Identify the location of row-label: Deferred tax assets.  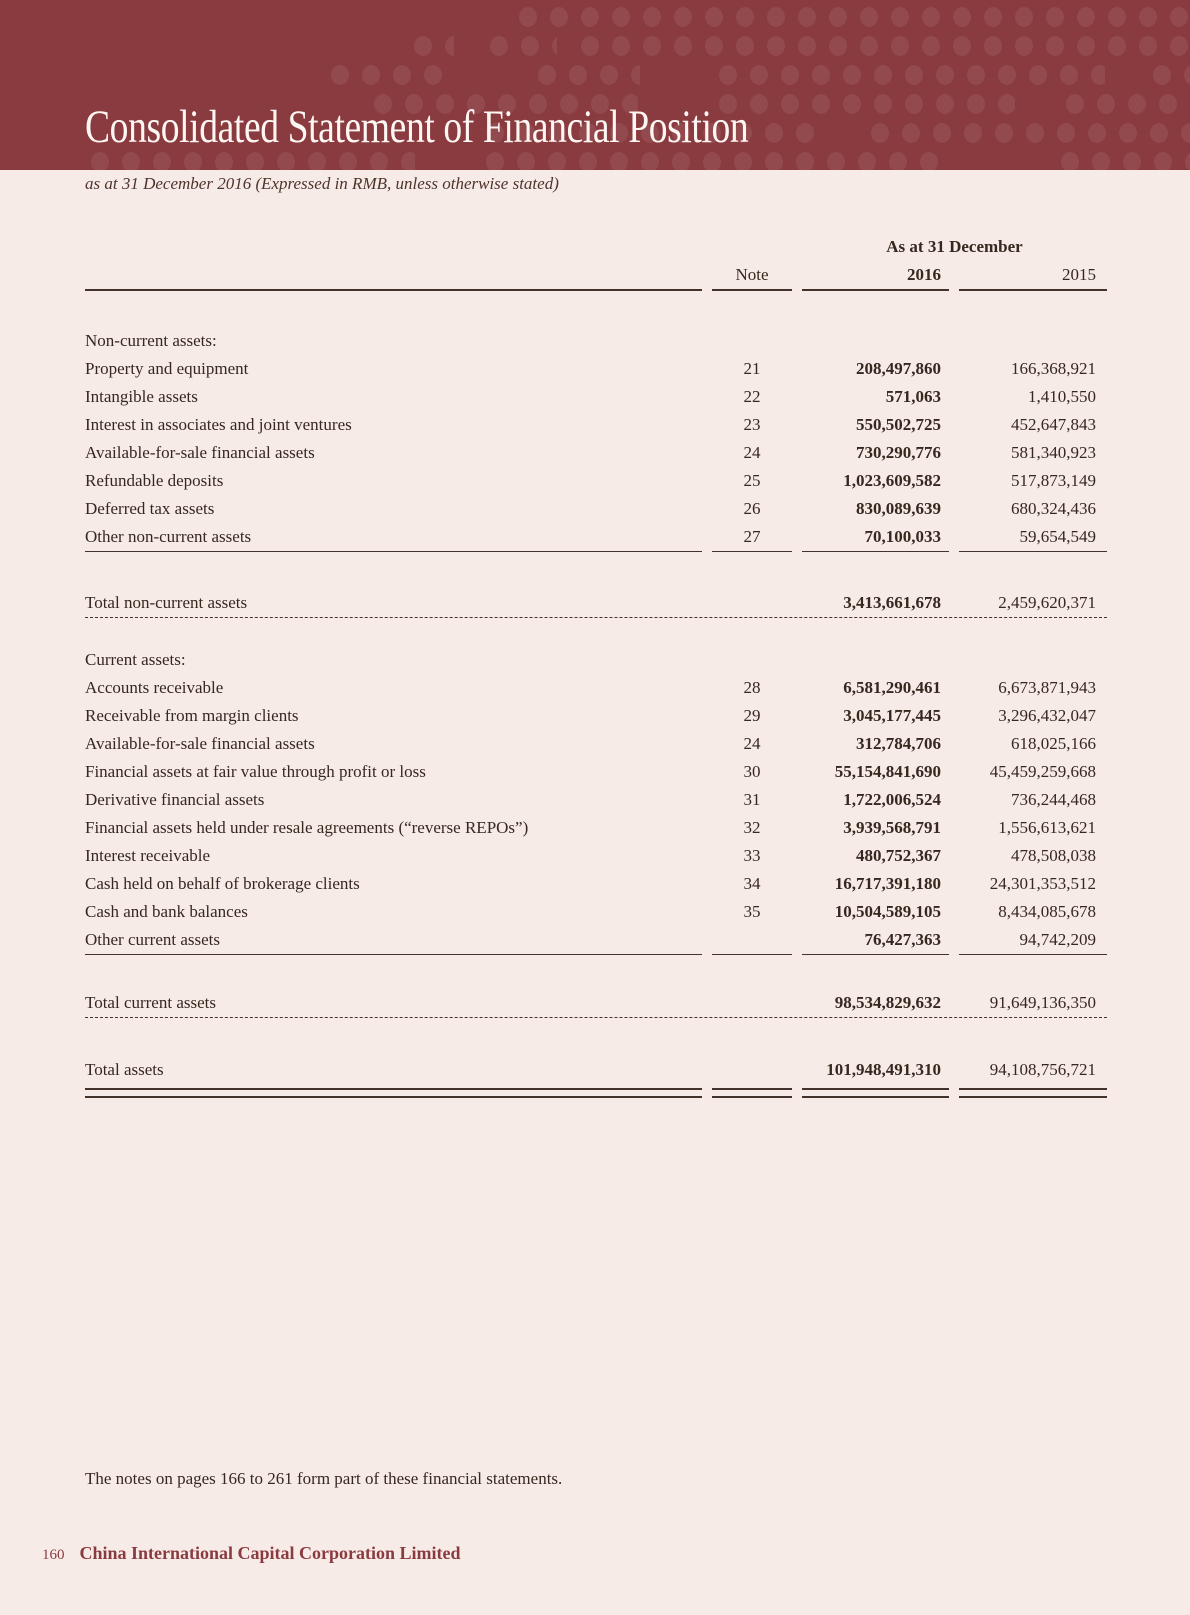
(150, 508).